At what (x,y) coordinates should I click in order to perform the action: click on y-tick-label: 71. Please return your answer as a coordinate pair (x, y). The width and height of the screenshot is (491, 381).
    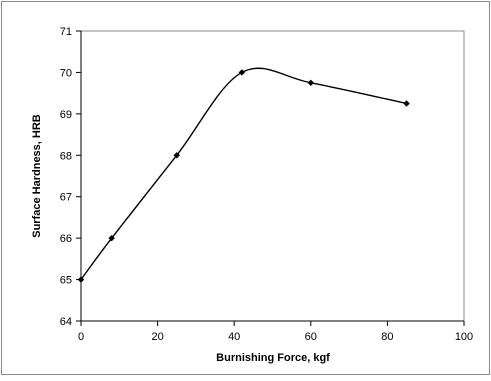
    Looking at the image, I should click on (66, 32).